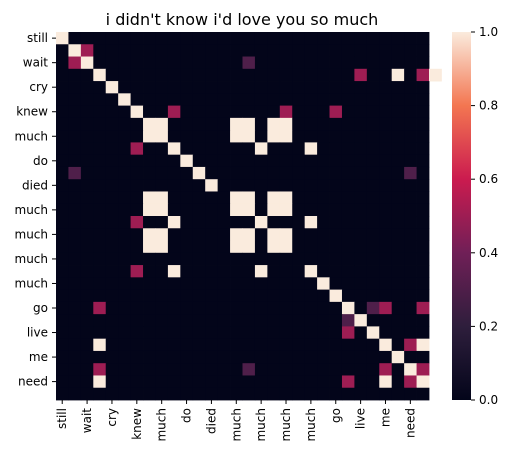 This screenshot has width=511, height=465. I want to click on y-tick-label: much, so click(32, 283).